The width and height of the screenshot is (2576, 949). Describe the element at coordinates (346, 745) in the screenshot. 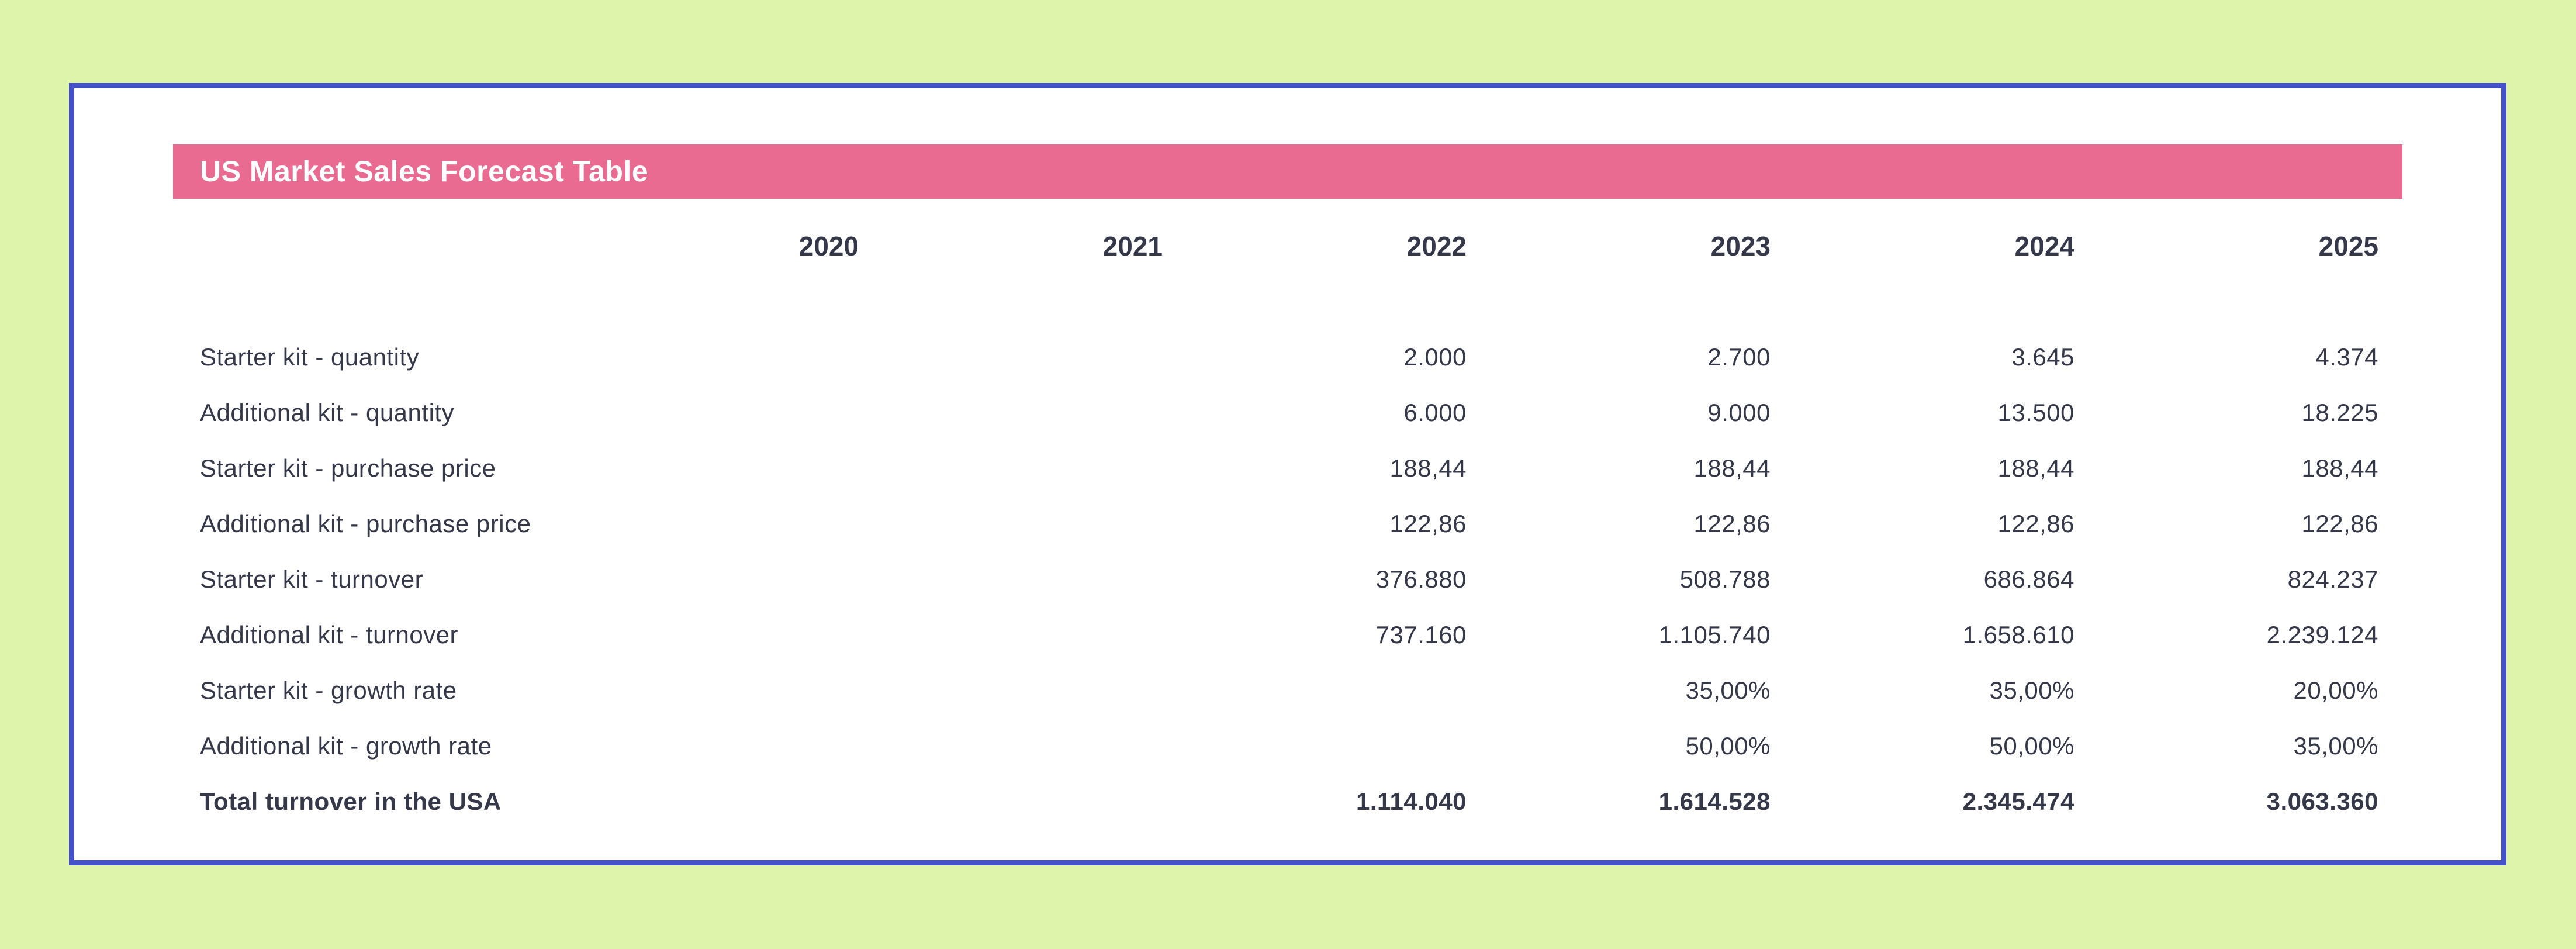

I see `row-label: Additional kit - growth rate` at that location.